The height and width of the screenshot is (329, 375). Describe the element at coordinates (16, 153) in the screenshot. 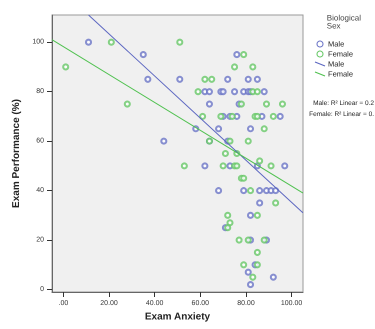

I see `y-axis-title: Exam Performance (%)` at that location.